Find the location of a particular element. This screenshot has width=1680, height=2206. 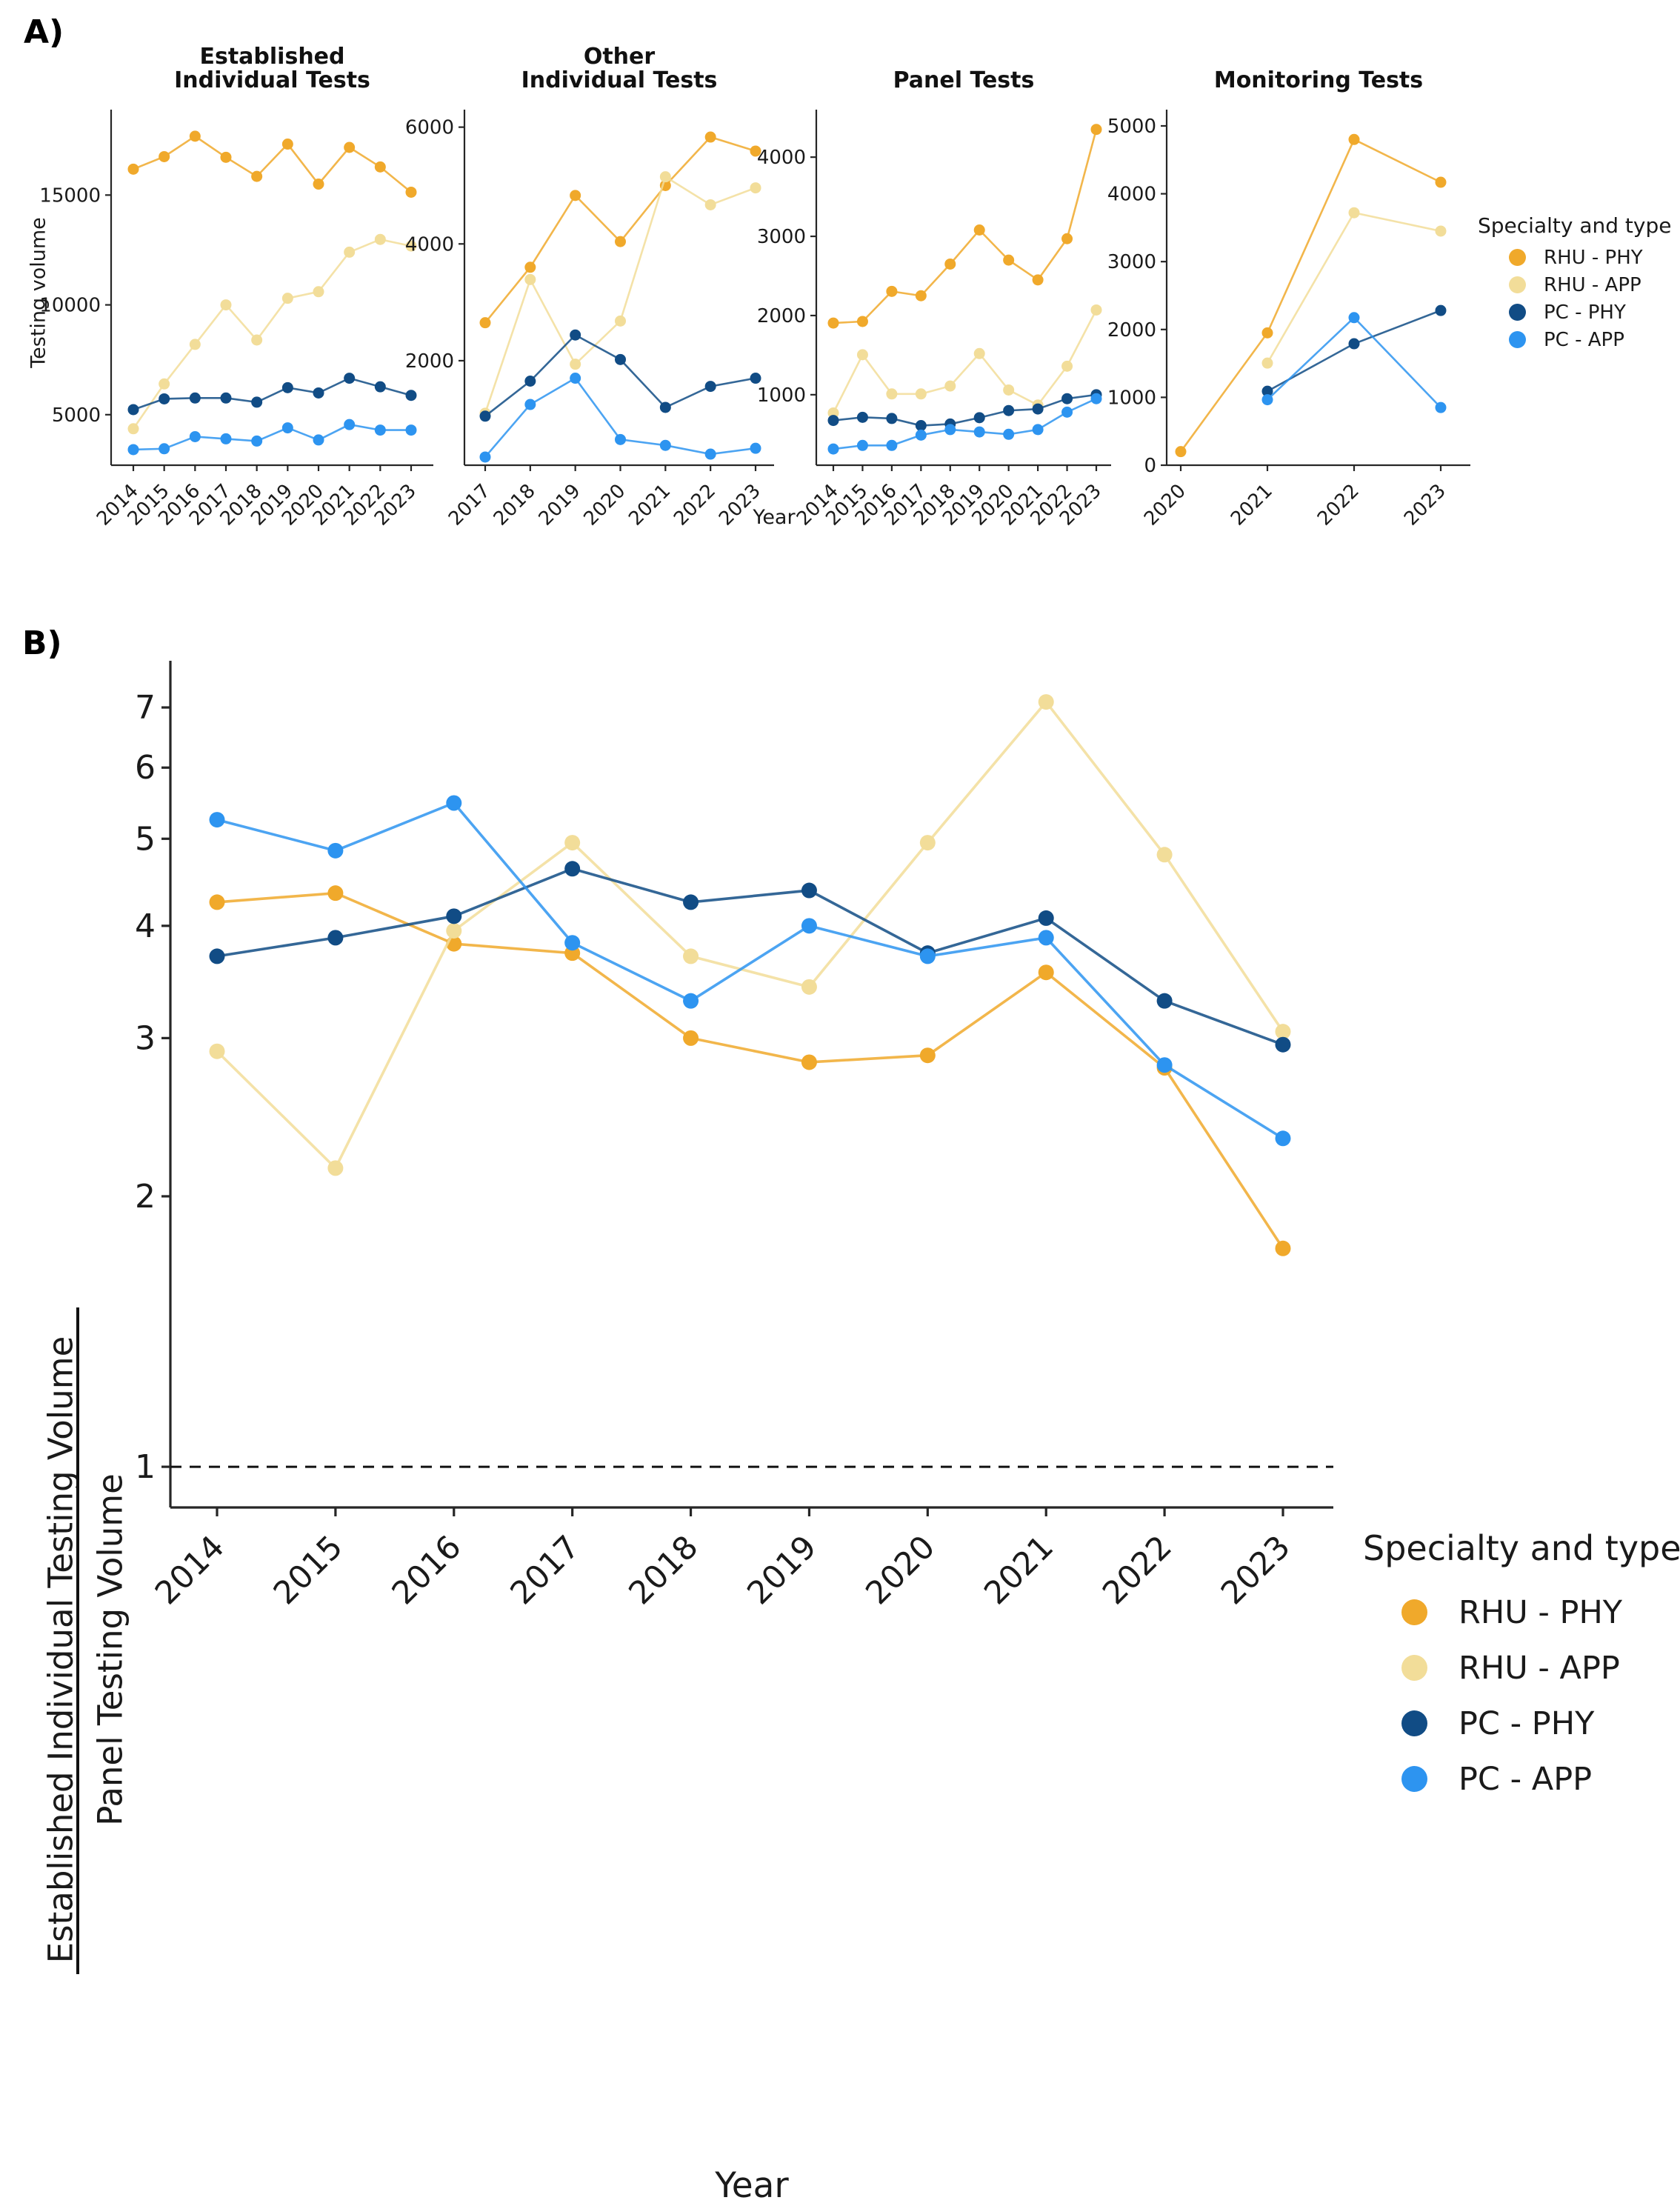

y-tick-label: 5000 is located at coordinates (1131, 127).